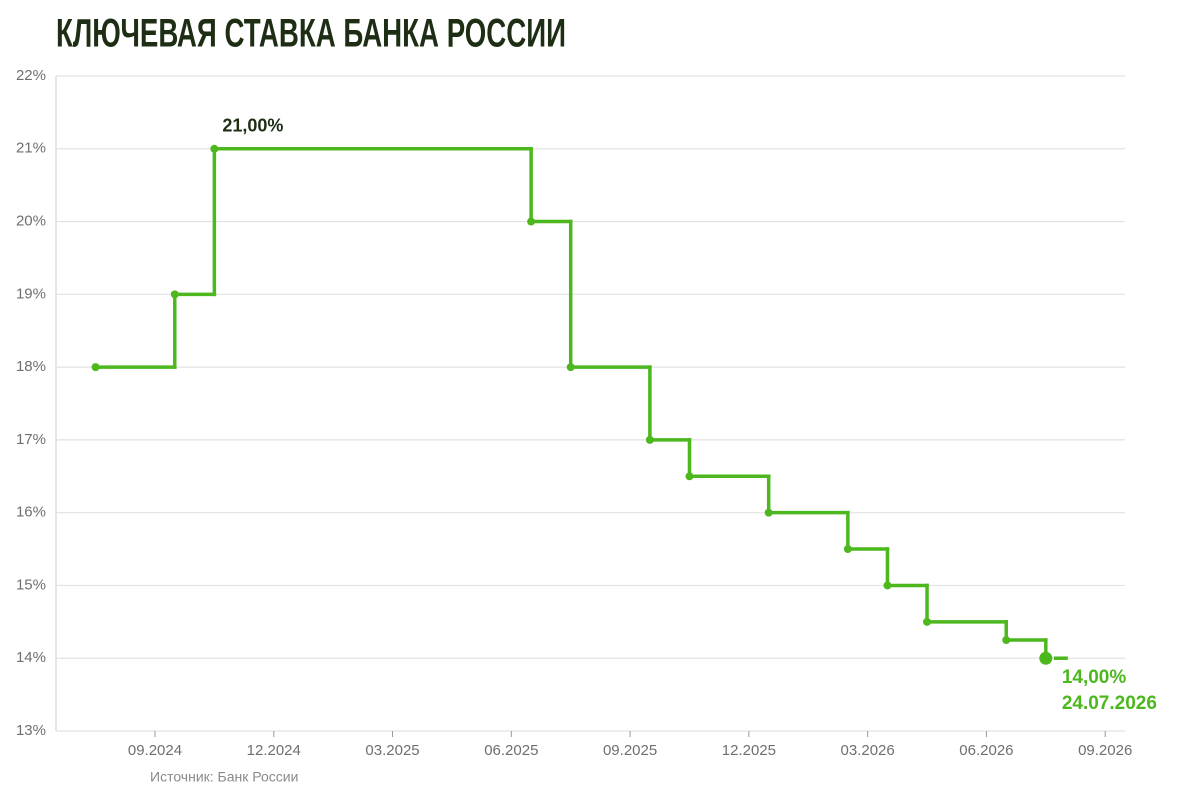 This screenshot has height=800, width=1200. Describe the element at coordinates (749, 750) in the screenshot. I see `x-tick-label: 12.2025` at that location.